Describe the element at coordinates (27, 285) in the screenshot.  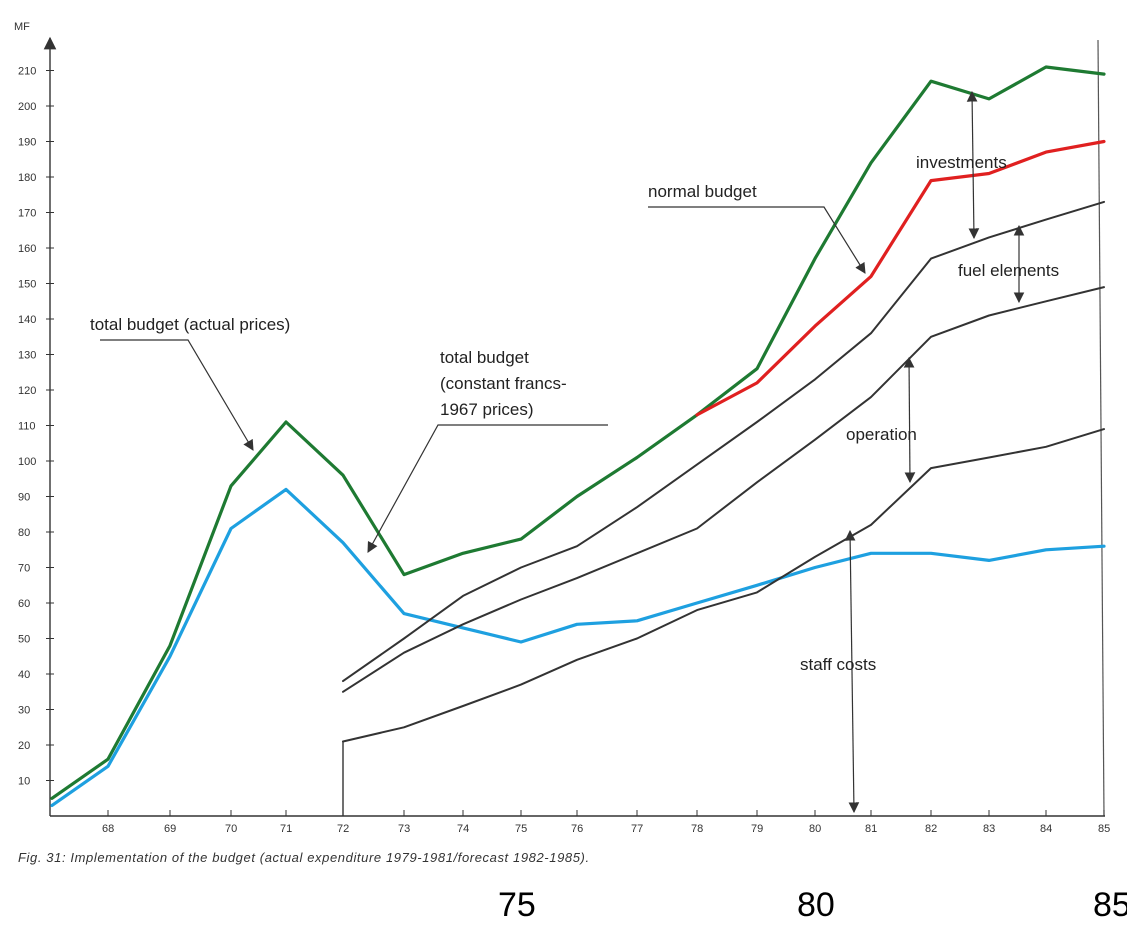
I see `y-tick-label: 150` at that location.